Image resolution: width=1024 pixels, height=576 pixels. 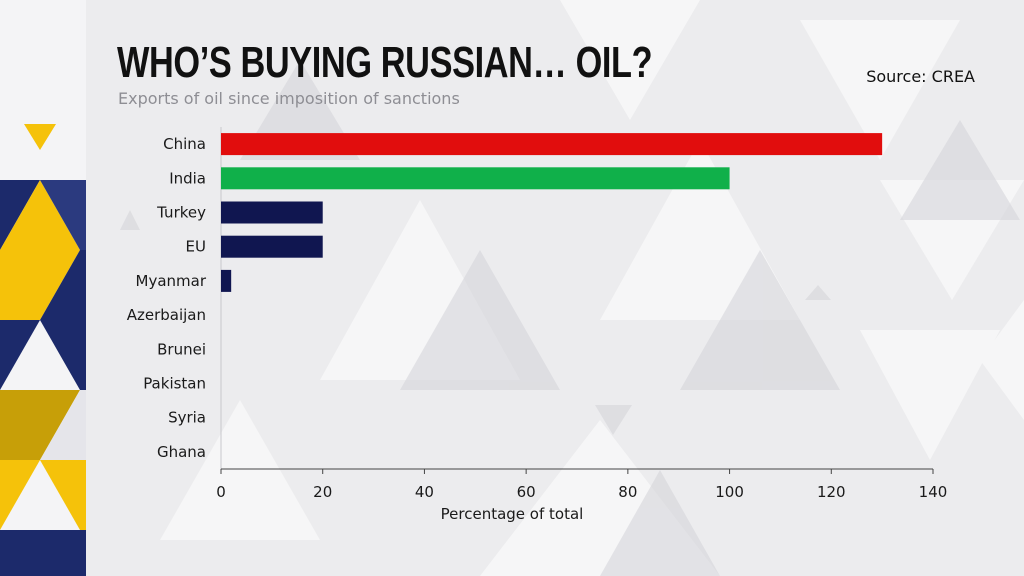 What do you see at coordinates (171, 281) in the screenshot?
I see `category-label-myanmar: Myanmar` at bounding box center [171, 281].